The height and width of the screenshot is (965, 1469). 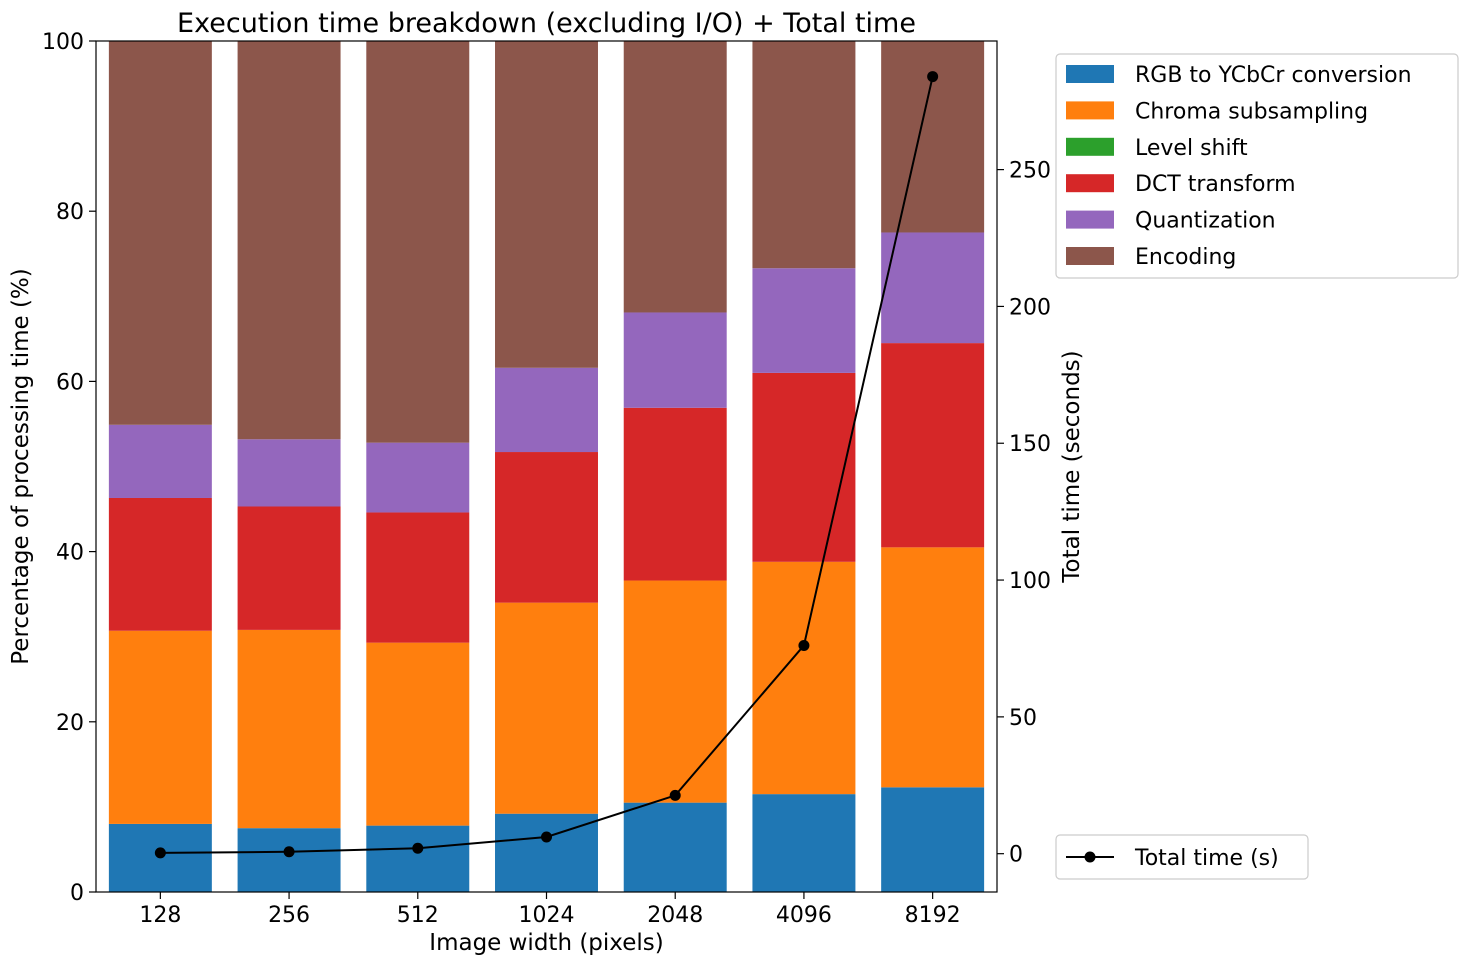 I want to click on x-tick-label-256: 256, so click(x=289, y=915).